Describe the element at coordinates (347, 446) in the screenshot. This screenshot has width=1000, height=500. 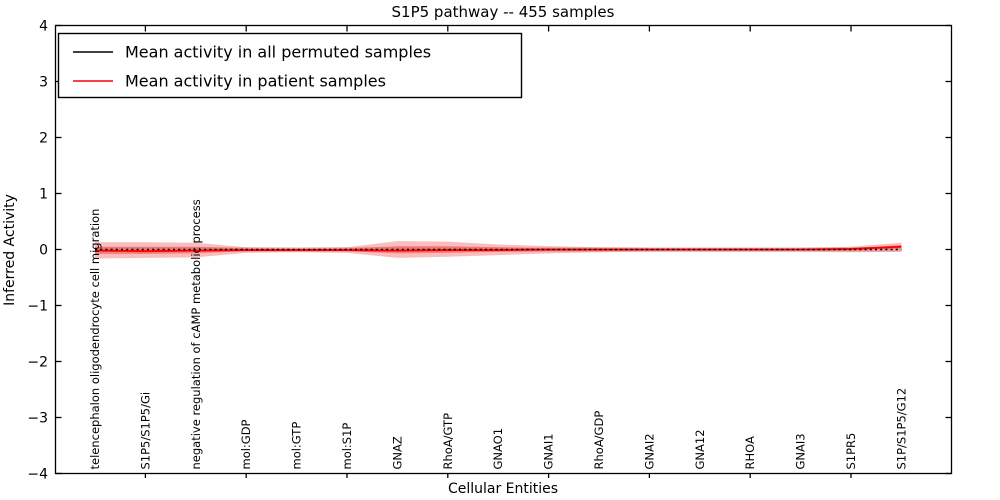
I see `x-category-label: mol:S1P` at that location.